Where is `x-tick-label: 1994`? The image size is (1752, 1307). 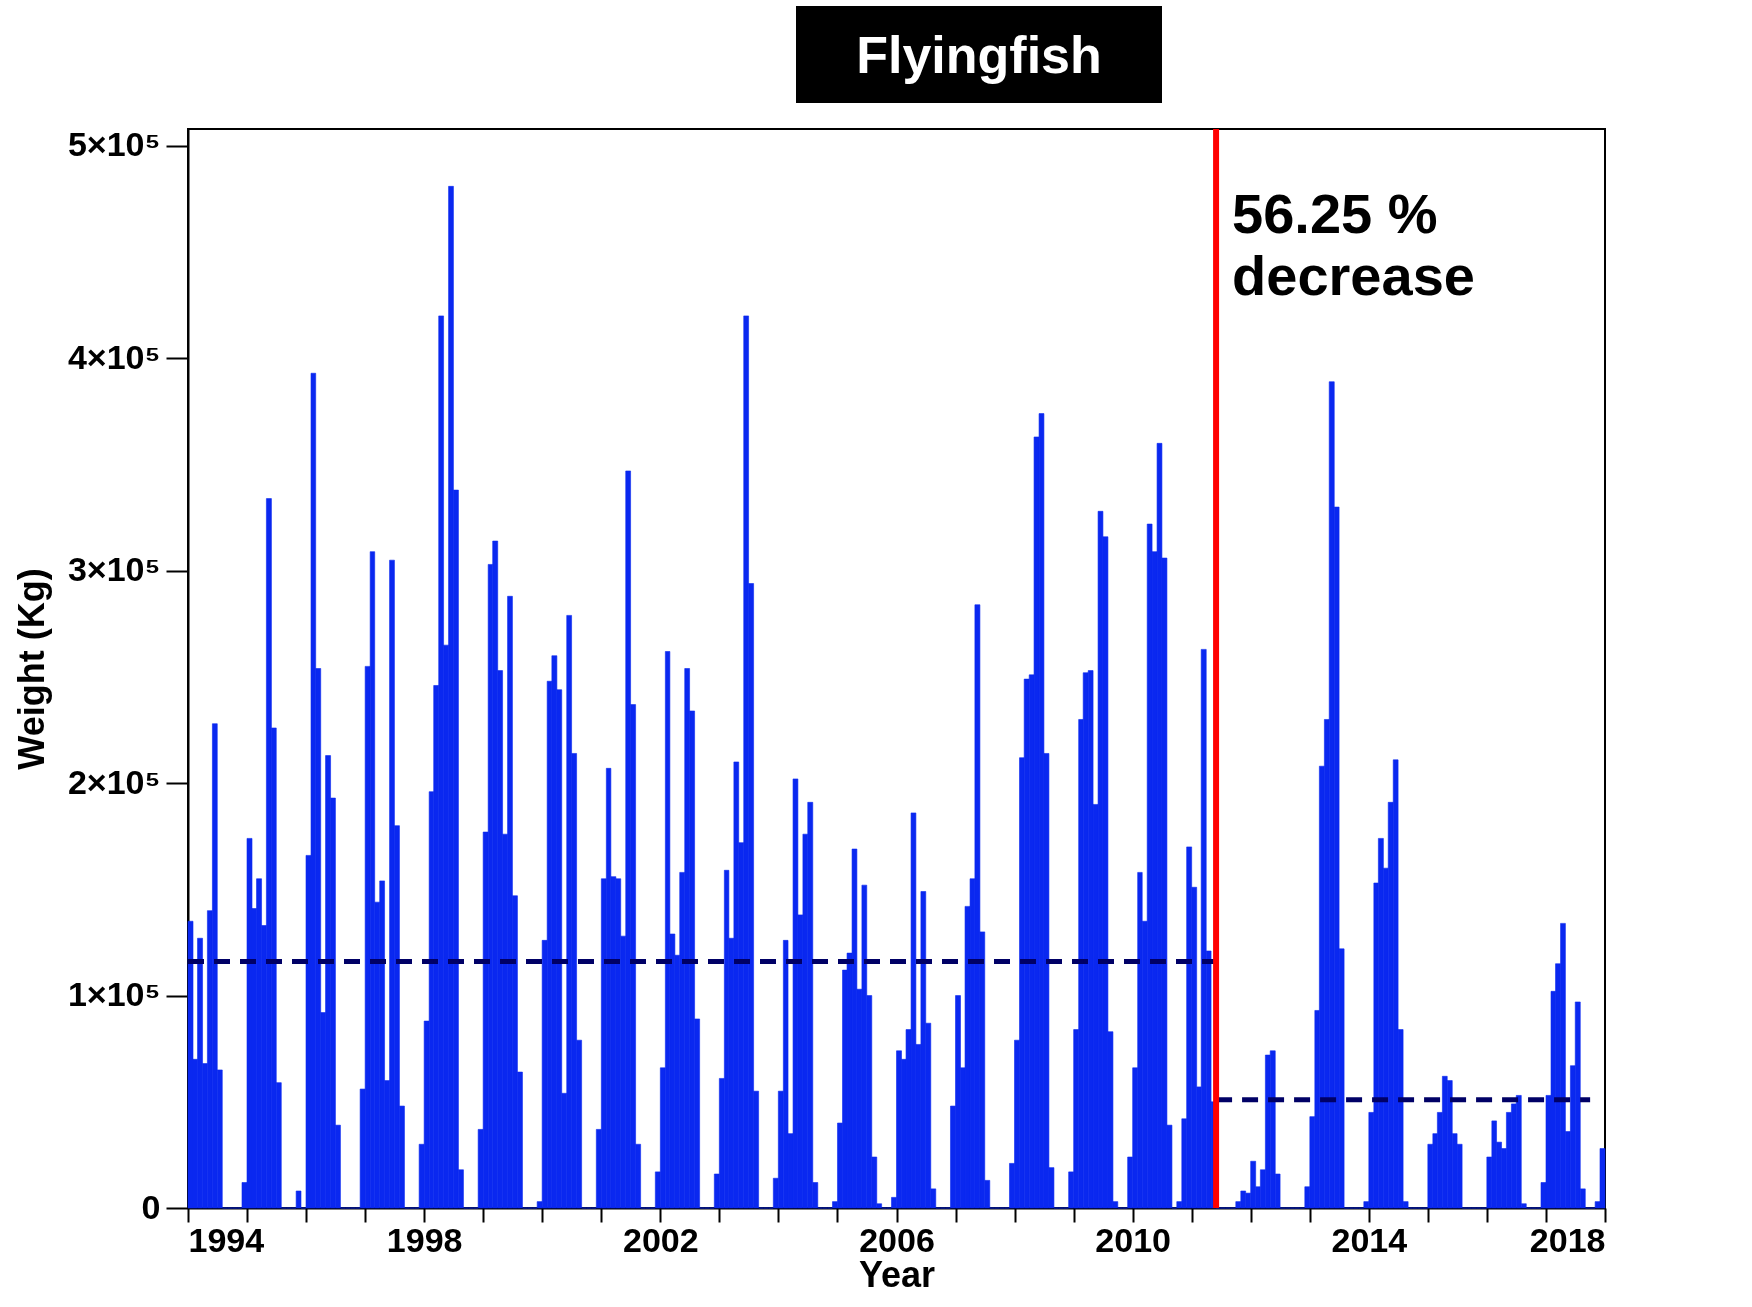
x-tick-label: 1994 is located at coordinates (226, 1239).